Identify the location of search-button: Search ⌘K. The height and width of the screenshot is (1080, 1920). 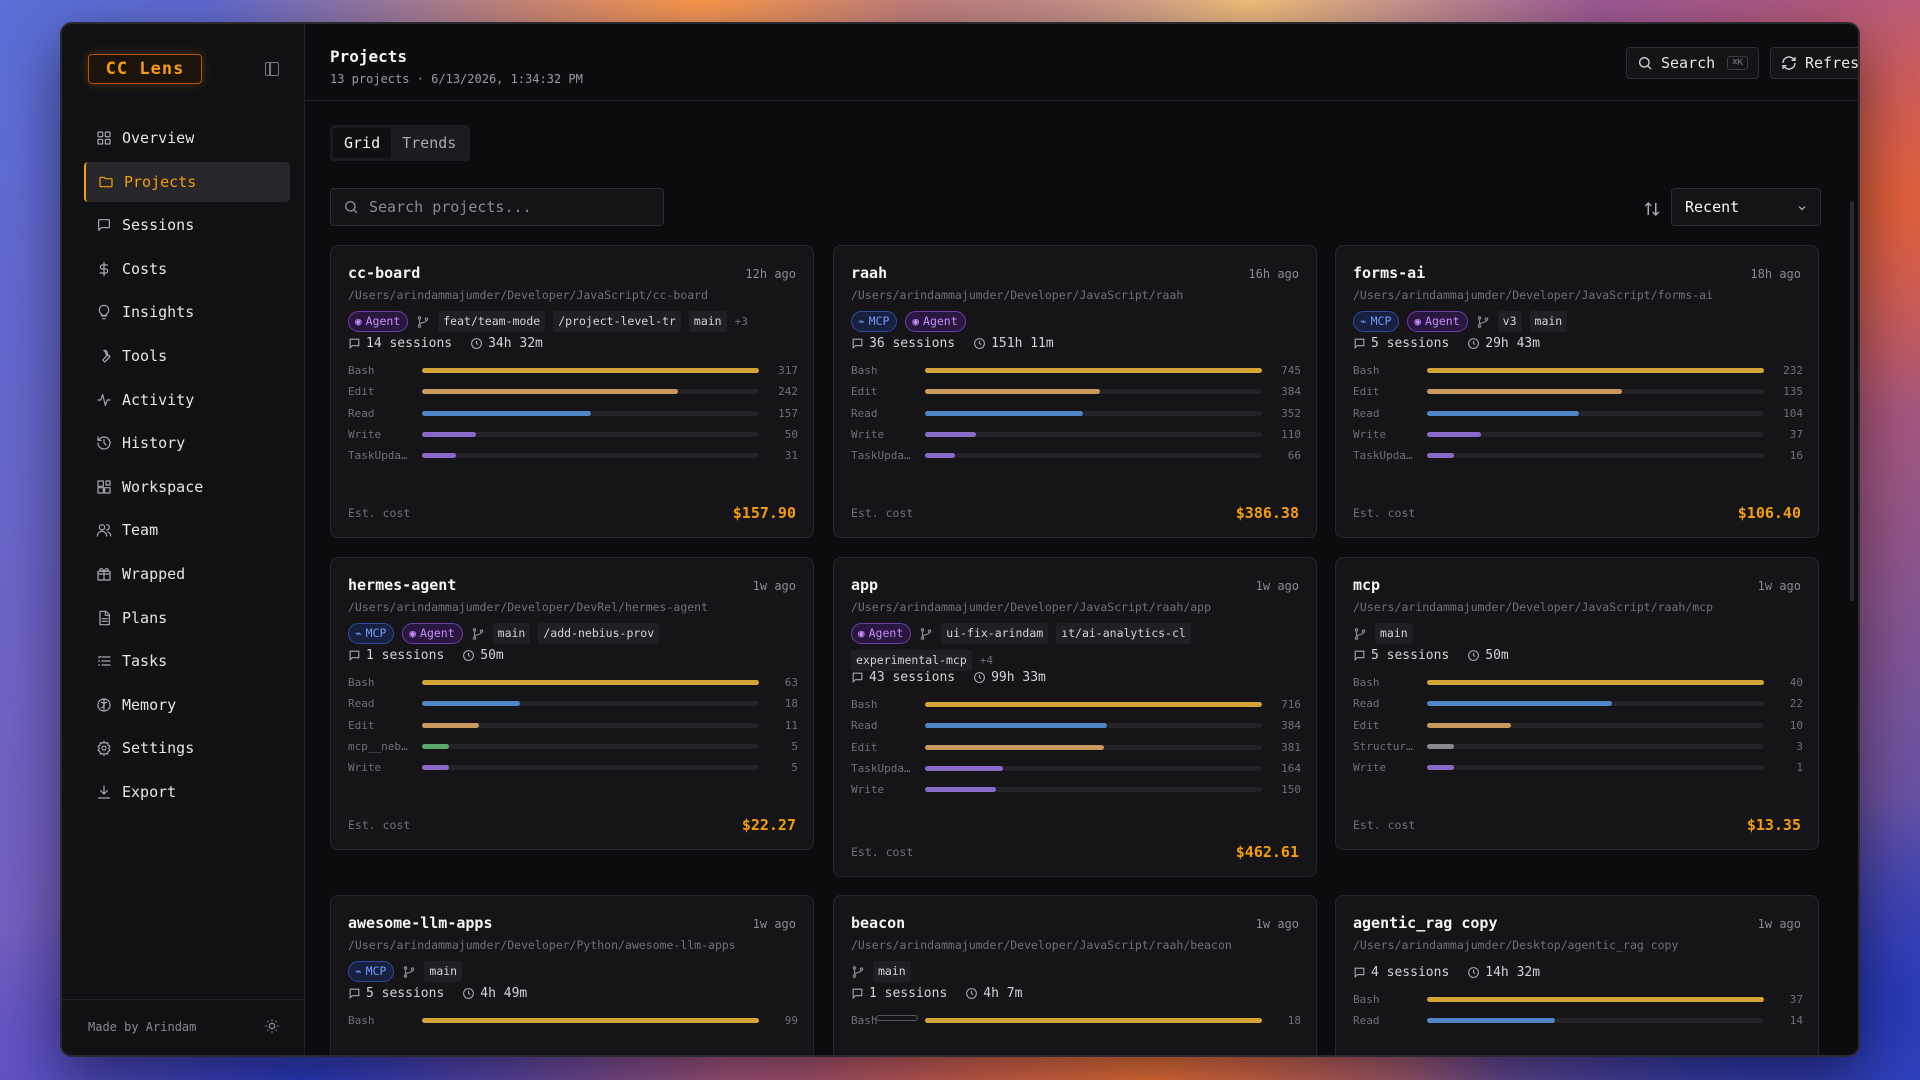
(1693, 63).